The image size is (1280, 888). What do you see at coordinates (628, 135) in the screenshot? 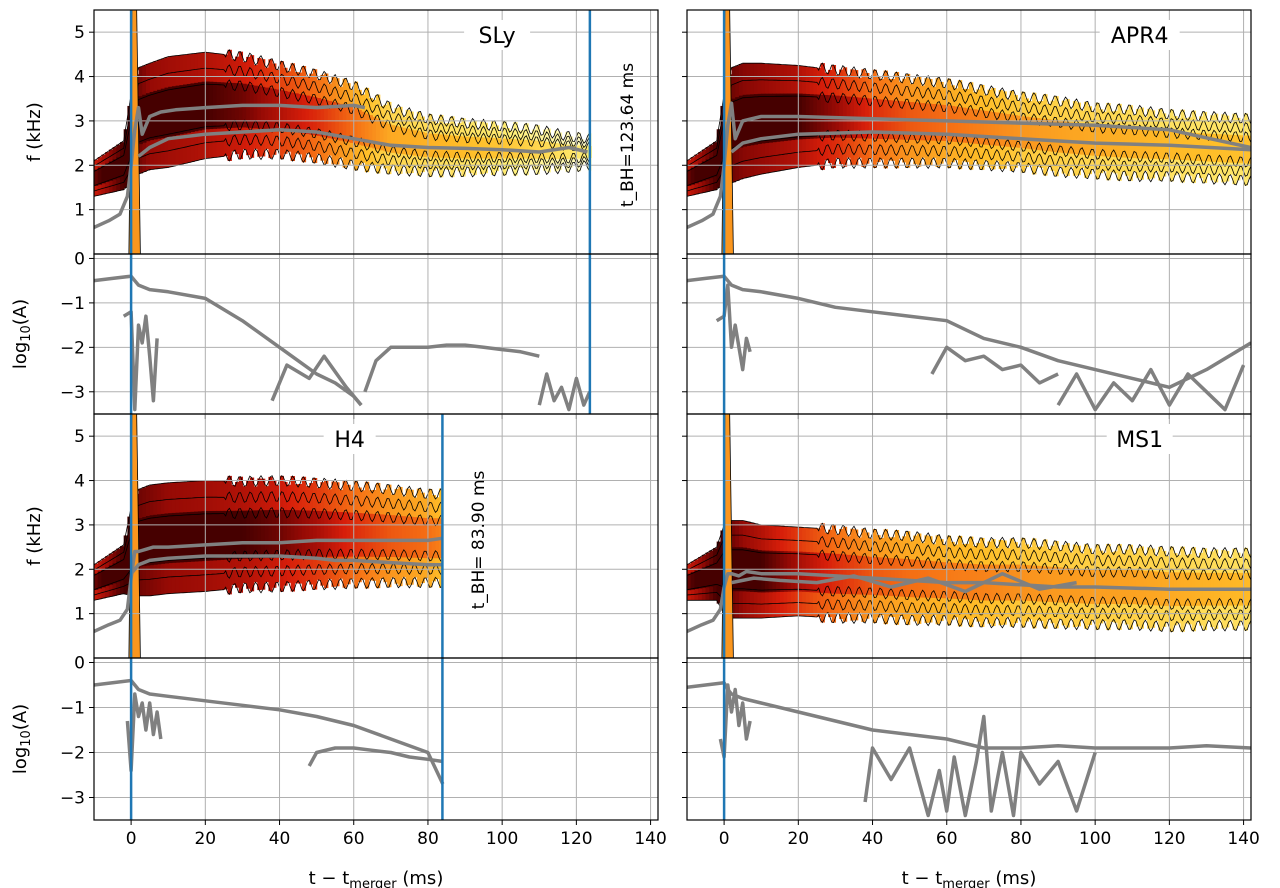
I see `tbh-label: t_BH=123.64 ms` at bounding box center [628, 135].